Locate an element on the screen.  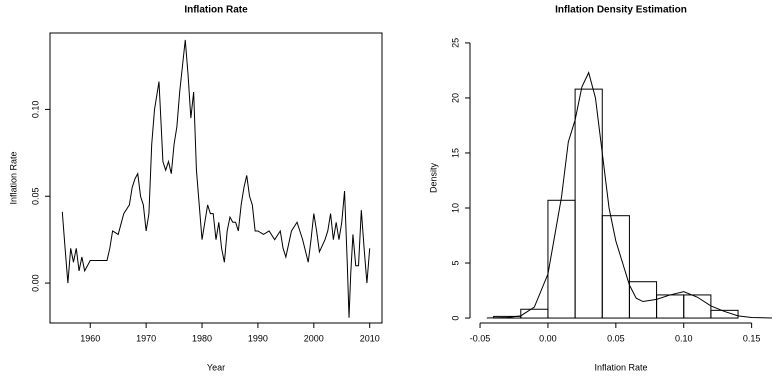
x-tick-label: -0.05 is located at coordinates (480, 338).